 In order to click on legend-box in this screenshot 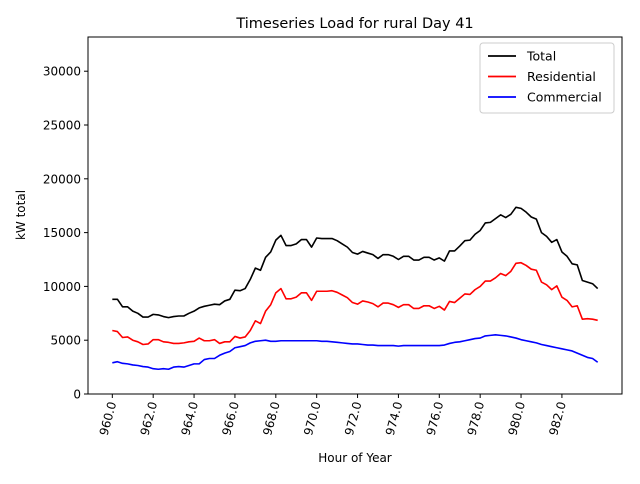, I will do `click(547, 78)`.